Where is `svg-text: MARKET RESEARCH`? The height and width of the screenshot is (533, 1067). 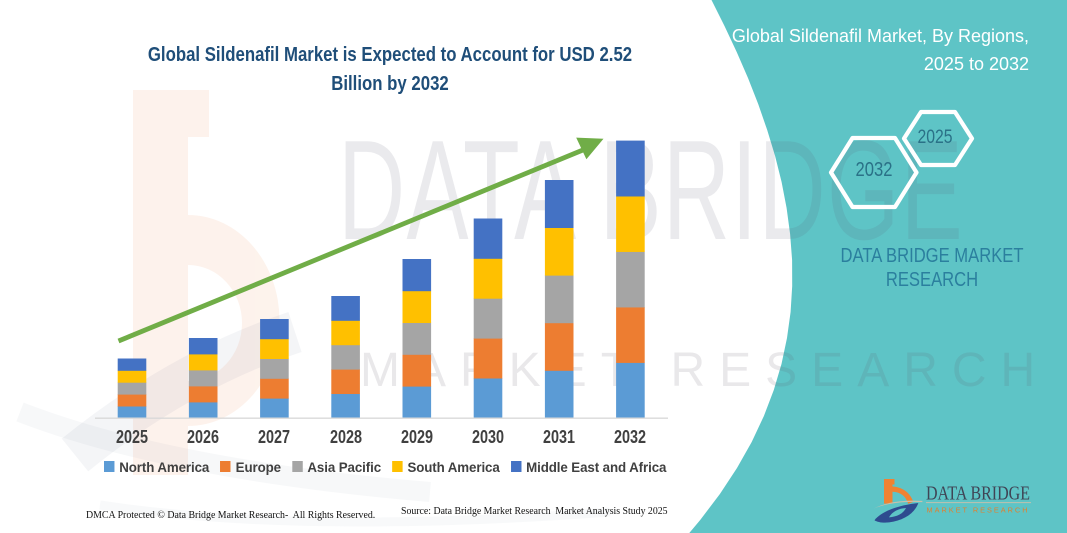
svg-text: MARKET RESEARCH is located at coordinates (978, 510).